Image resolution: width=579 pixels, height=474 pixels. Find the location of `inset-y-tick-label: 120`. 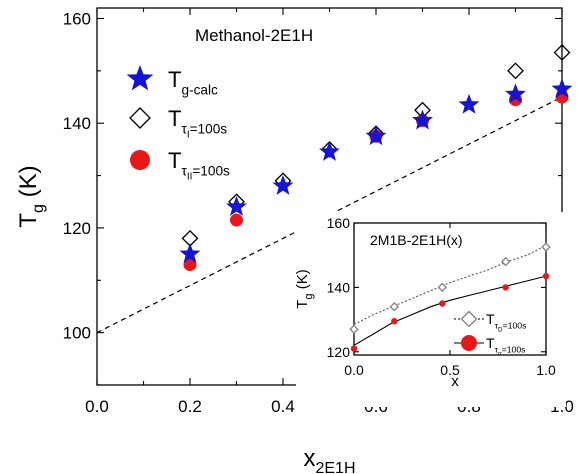

inset-y-tick-label: 120 is located at coordinates (339, 352).